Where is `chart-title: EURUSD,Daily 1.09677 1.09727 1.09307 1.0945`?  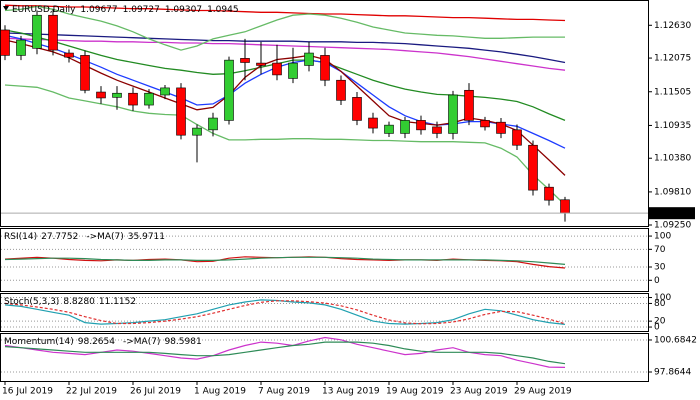
chart-title: EURUSD,Daily 1.09677 1.09727 1.09307 1.0945 is located at coordinates (125, 10).